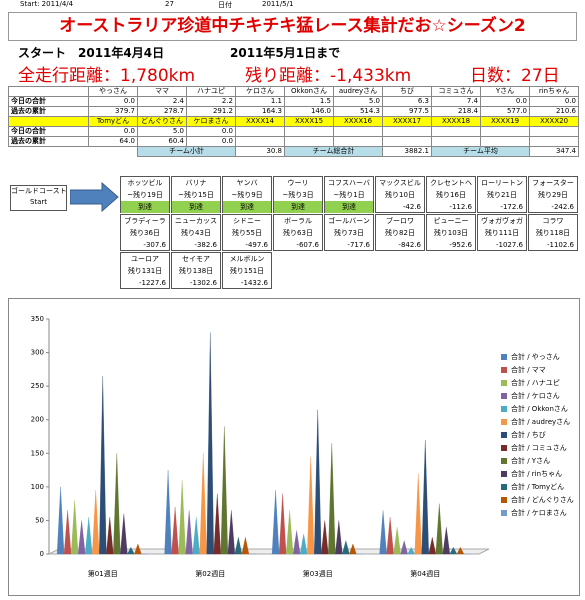 The height and width of the screenshot is (600, 585). Describe the element at coordinates (186, 151) in the screenshot. I see `team-label: チーム小計` at that location.